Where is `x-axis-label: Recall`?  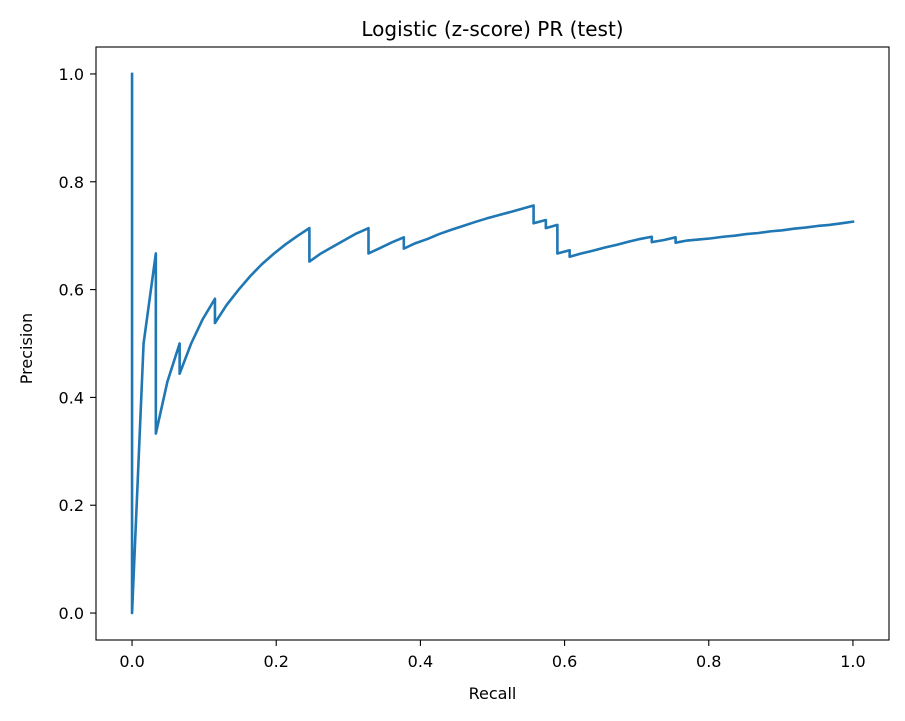
x-axis-label: Recall is located at coordinates (493, 693).